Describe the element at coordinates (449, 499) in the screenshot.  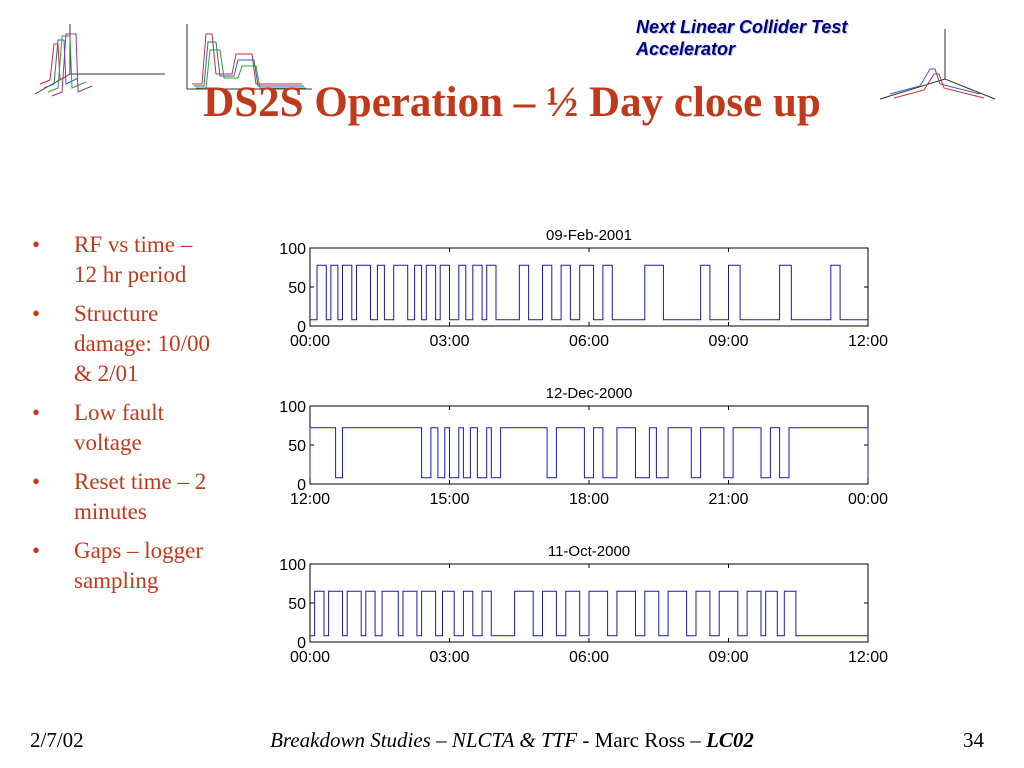
I see `x-tick-label: 15:00` at that location.